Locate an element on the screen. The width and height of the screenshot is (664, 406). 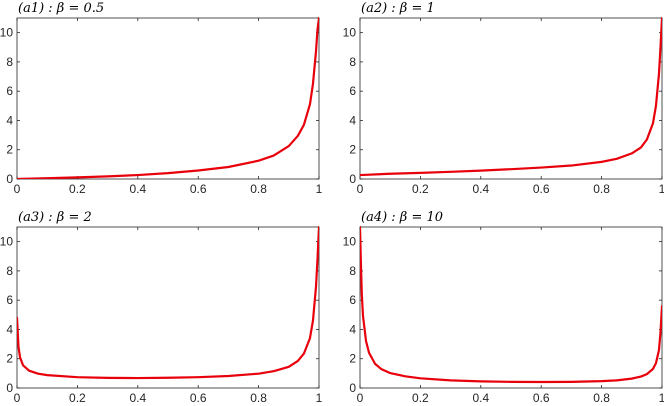
chart-title: (a4) : β = 10 is located at coordinates (402, 217).